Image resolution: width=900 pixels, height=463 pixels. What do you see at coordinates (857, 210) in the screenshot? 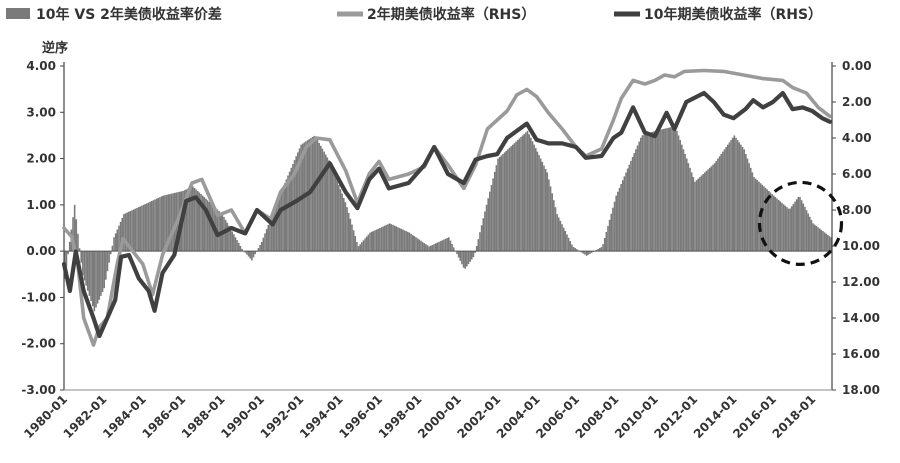
I see `right-tick-label: 8.00` at bounding box center [857, 210].